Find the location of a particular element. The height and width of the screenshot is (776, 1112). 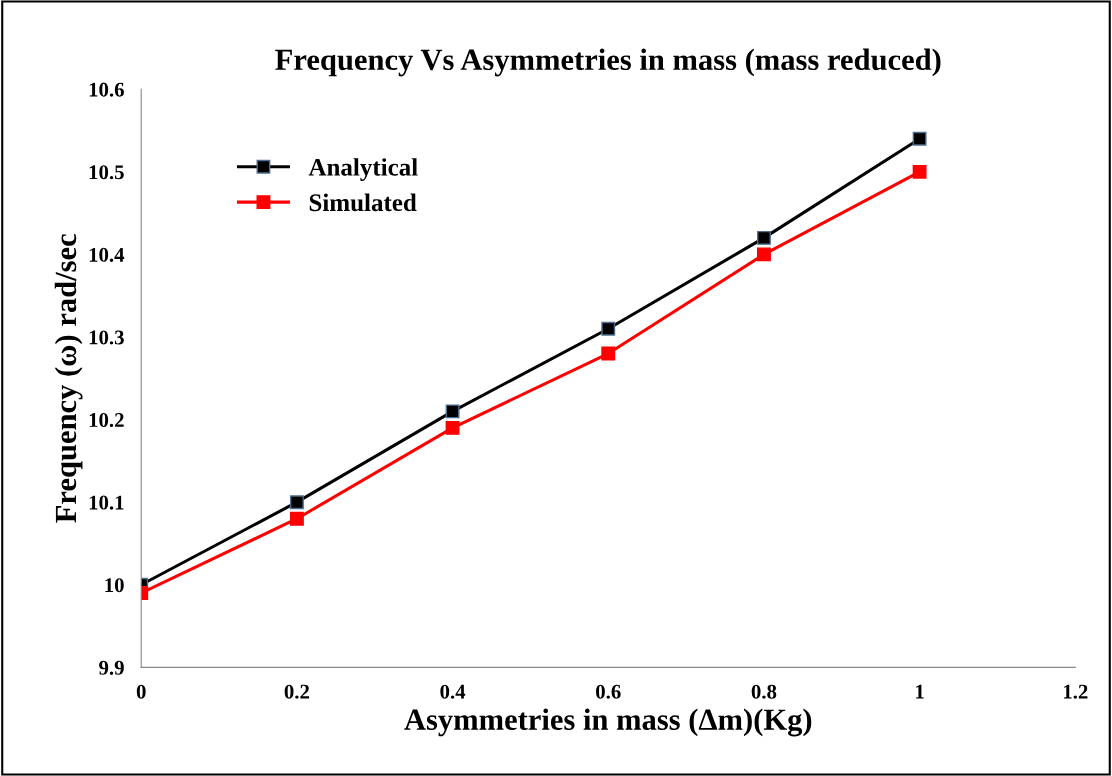

y-tick-label: 10.6 is located at coordinates (106, 89).